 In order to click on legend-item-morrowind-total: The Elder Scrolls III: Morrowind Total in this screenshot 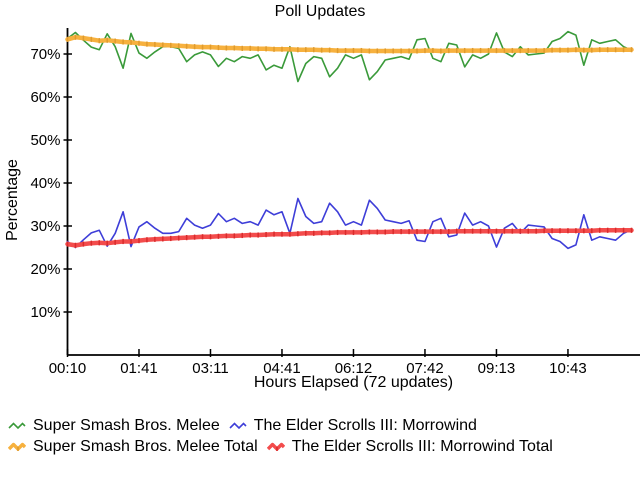, I will do `click(409, 446)`.